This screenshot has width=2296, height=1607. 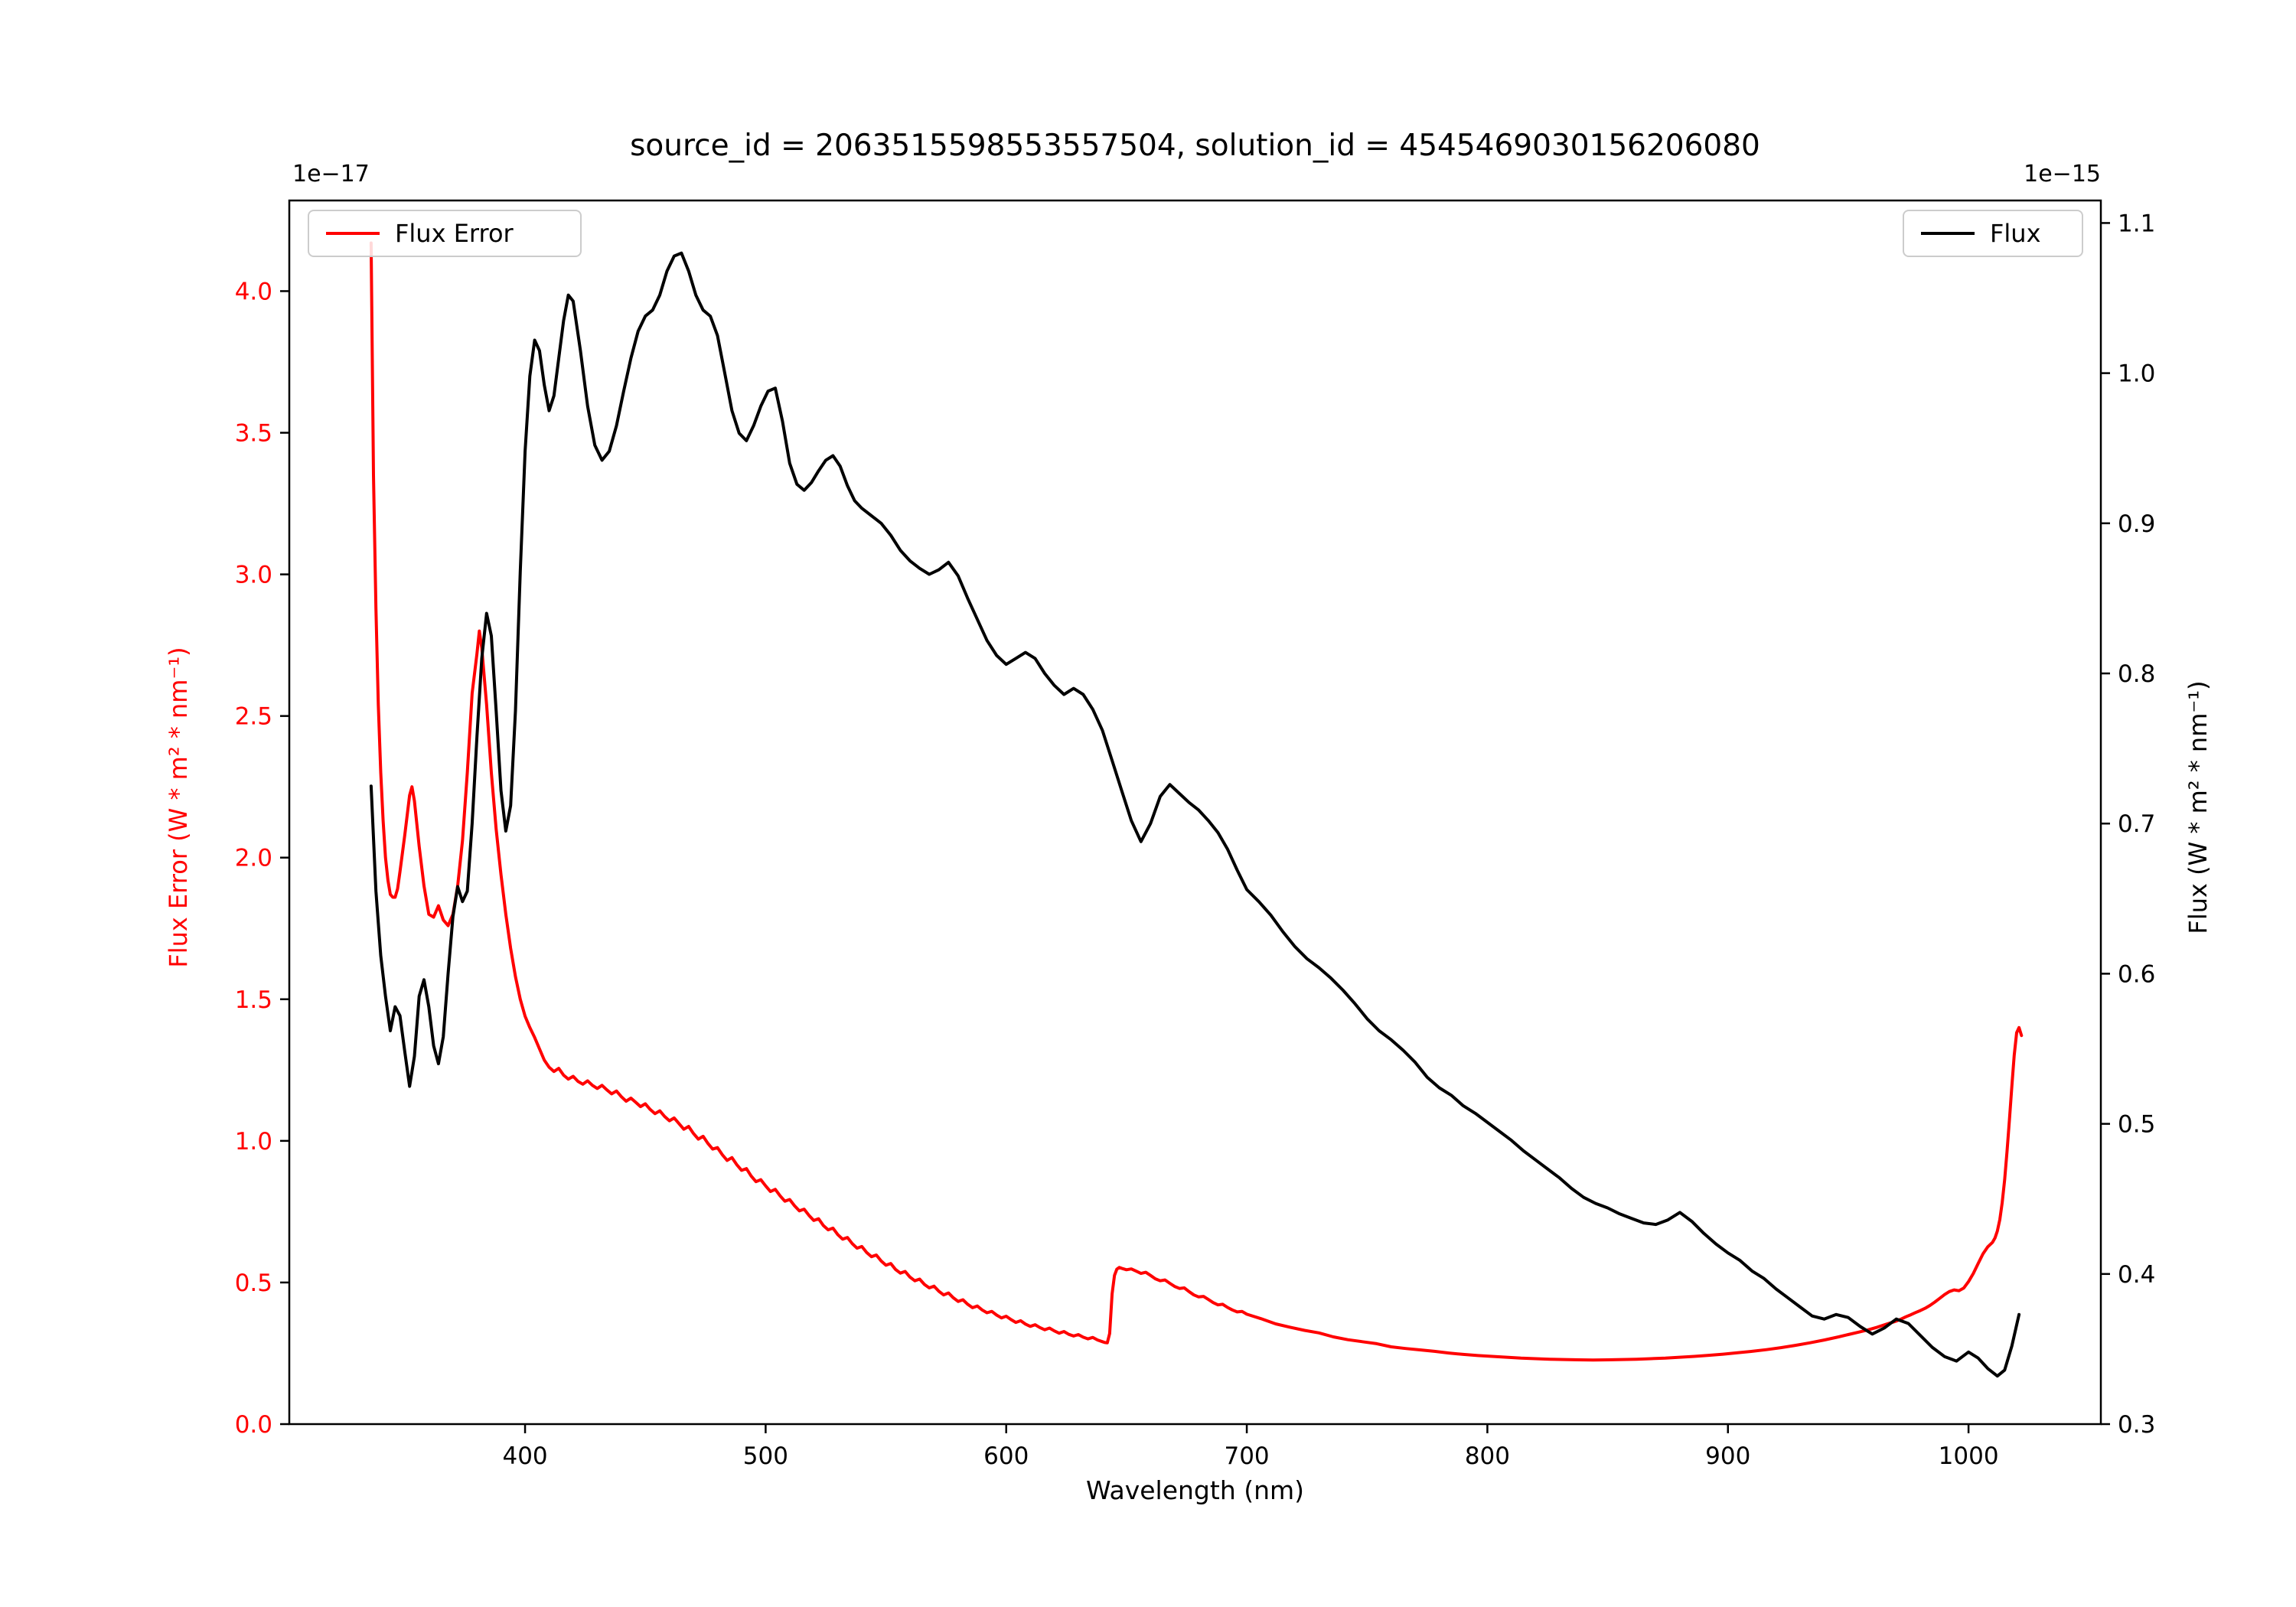 I want to click on left-y-axis-label: Flux Error (W * m² * nm⁻¹), so click(x=178, y=808).